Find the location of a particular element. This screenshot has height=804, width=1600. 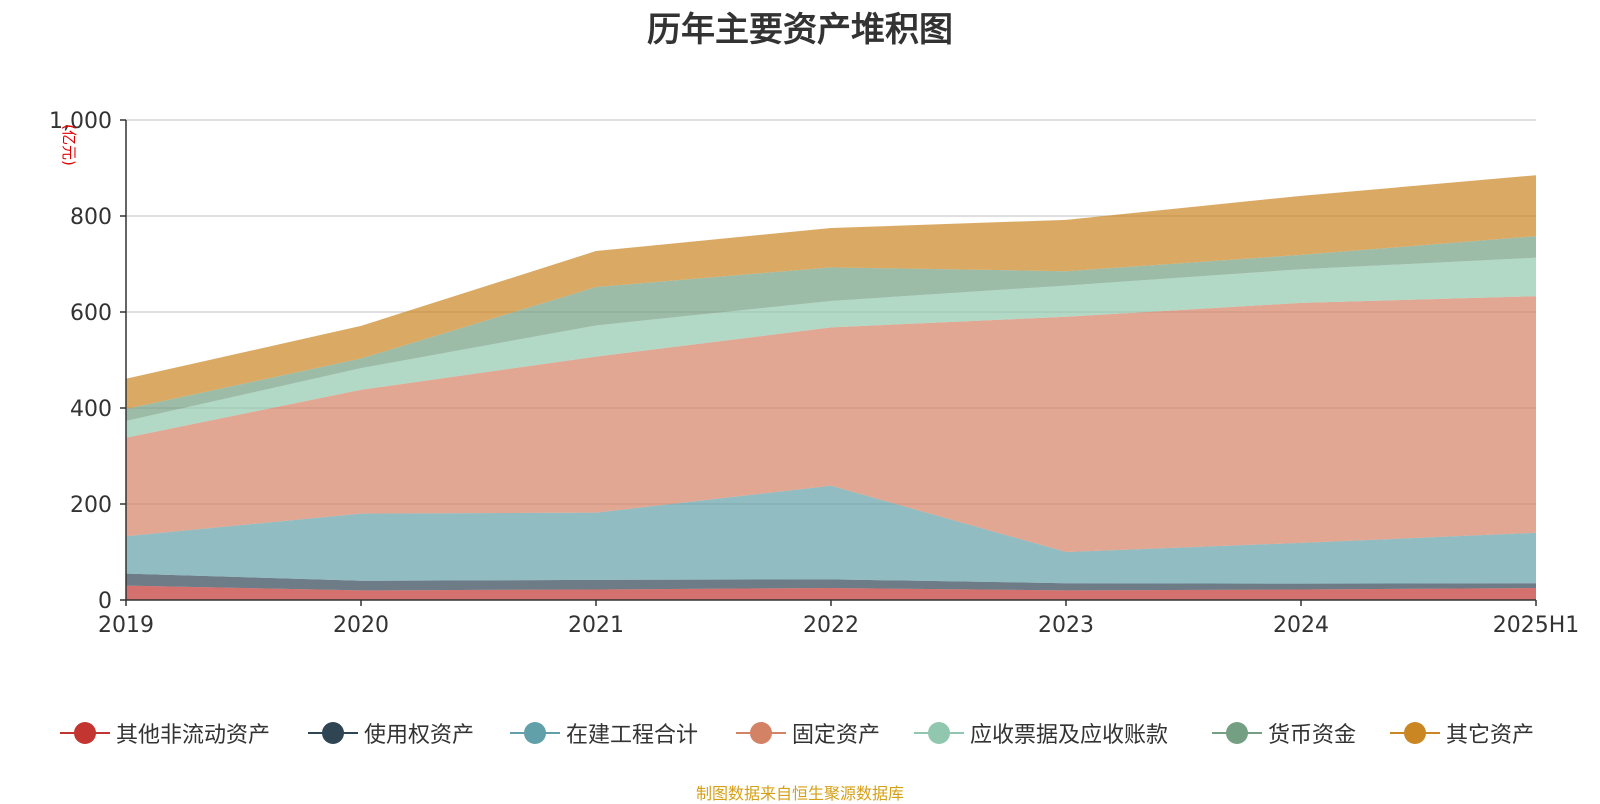

legend-label: 固定资产 is located at coordinates (836, 735).